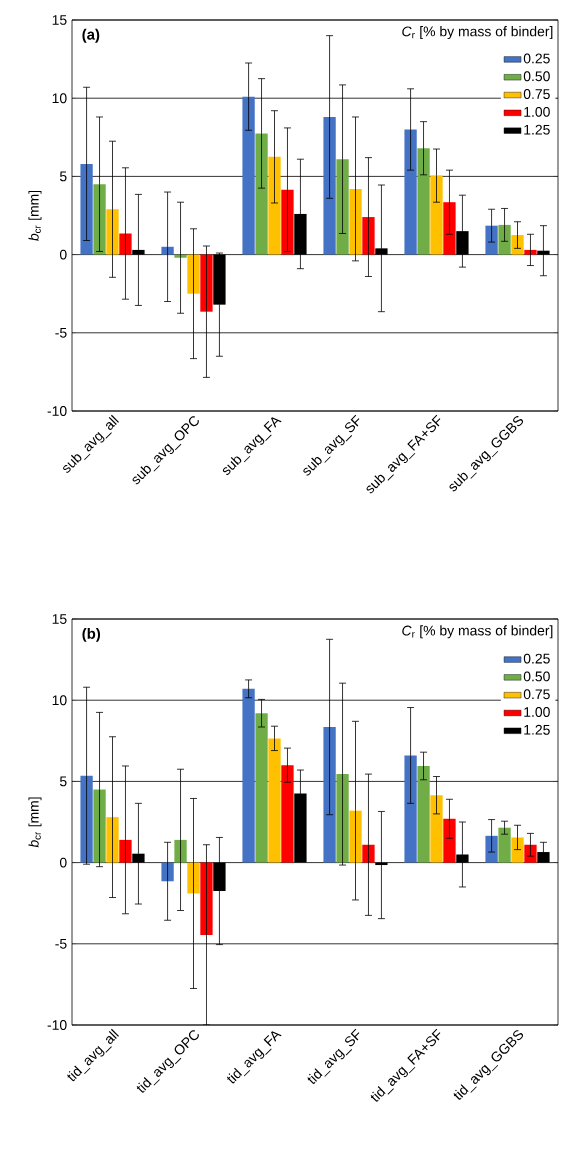  What do you see at coordinates (91, 634) in the screenshot?
I see `text: (b)` at bounding box center [91, 634].